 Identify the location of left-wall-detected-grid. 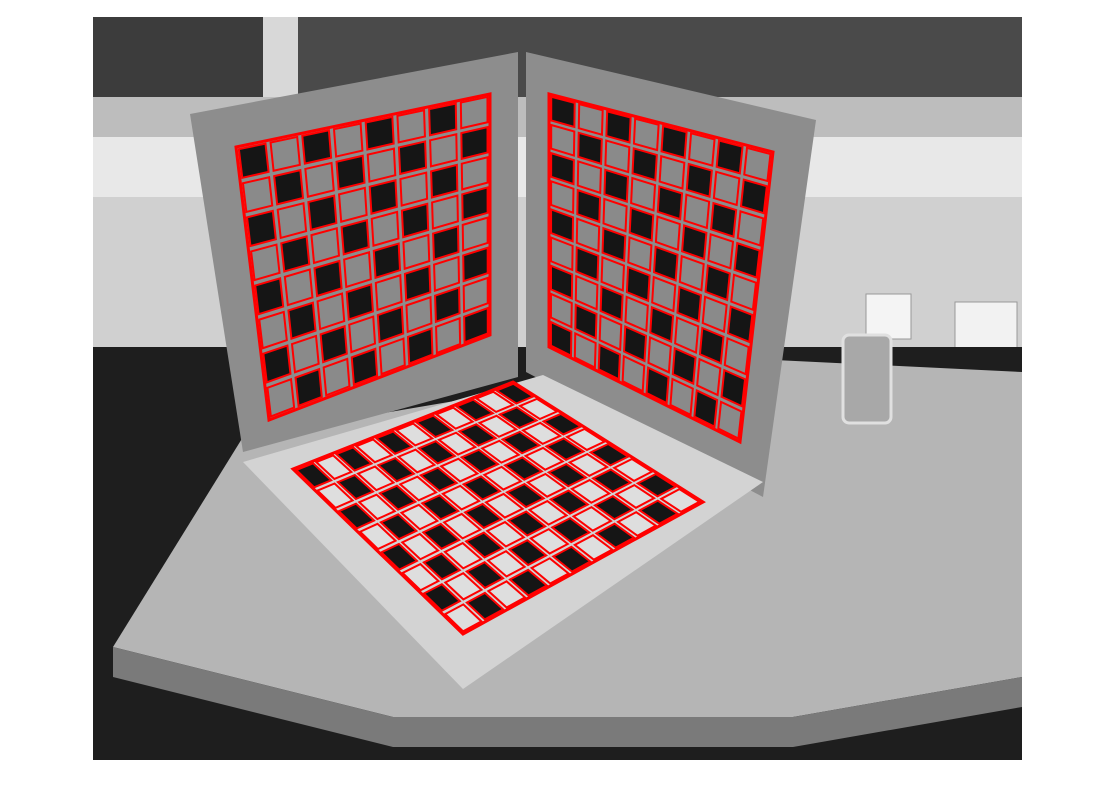
(363, 257).